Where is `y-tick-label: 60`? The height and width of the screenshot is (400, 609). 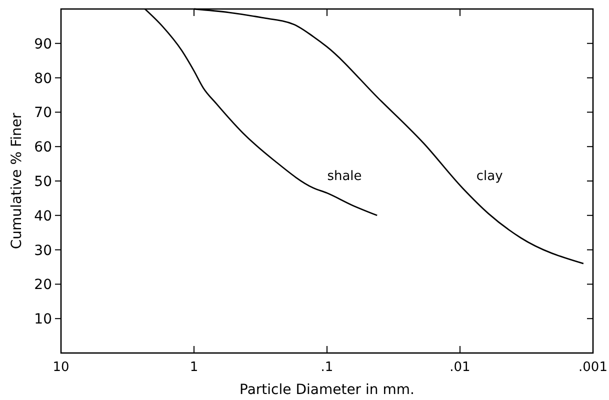
y-tick-label: 60 is located at coordinates (43, 148).